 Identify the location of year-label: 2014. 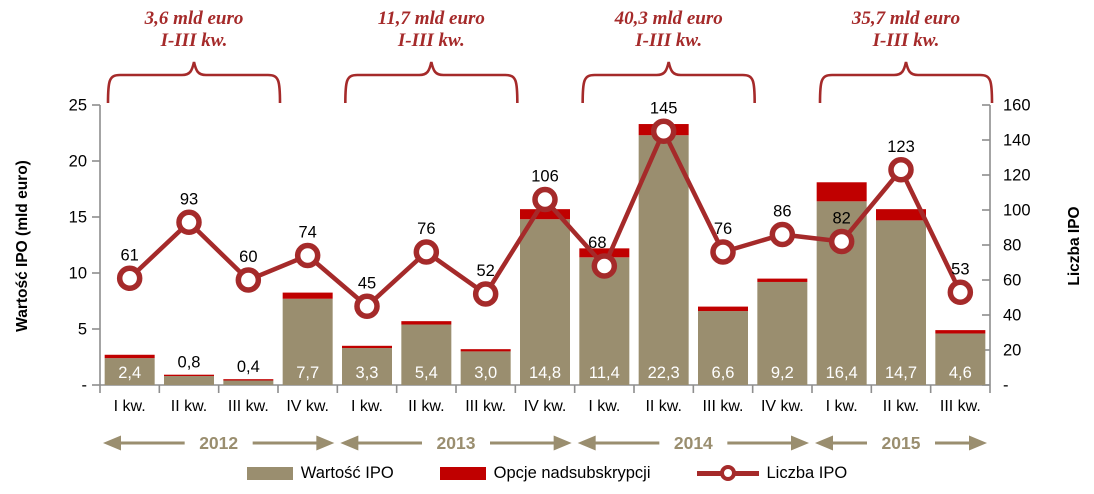
(693, 443).